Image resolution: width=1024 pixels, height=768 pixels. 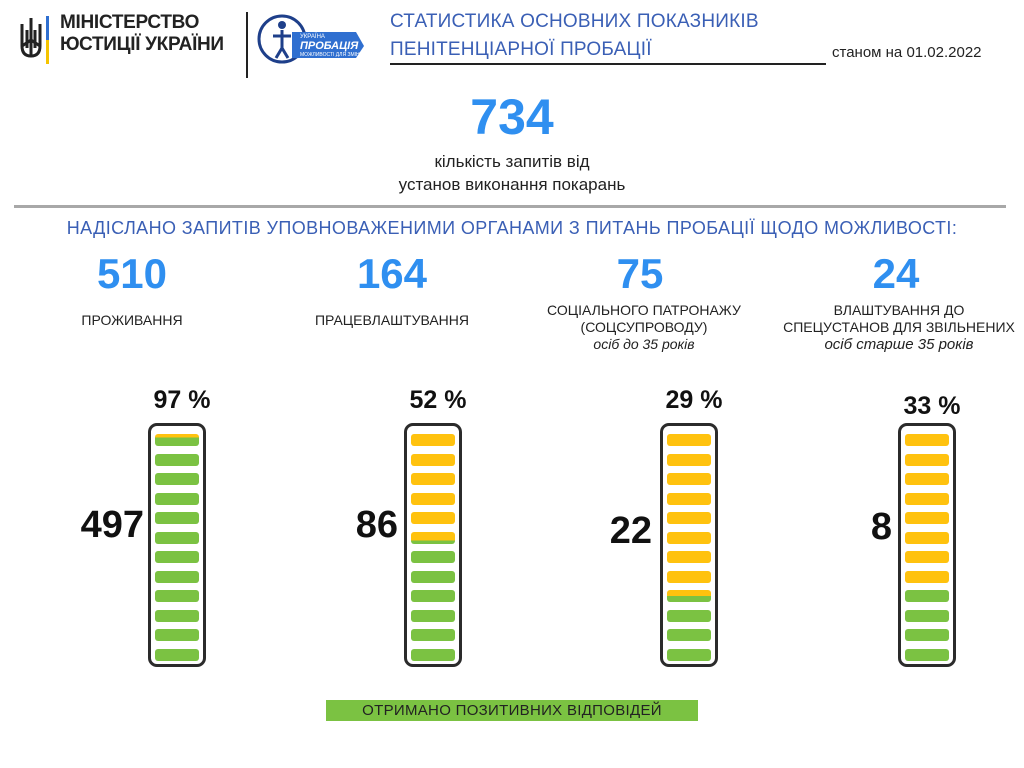 I want to click on category-value: 24, so click(x=896, y=273).